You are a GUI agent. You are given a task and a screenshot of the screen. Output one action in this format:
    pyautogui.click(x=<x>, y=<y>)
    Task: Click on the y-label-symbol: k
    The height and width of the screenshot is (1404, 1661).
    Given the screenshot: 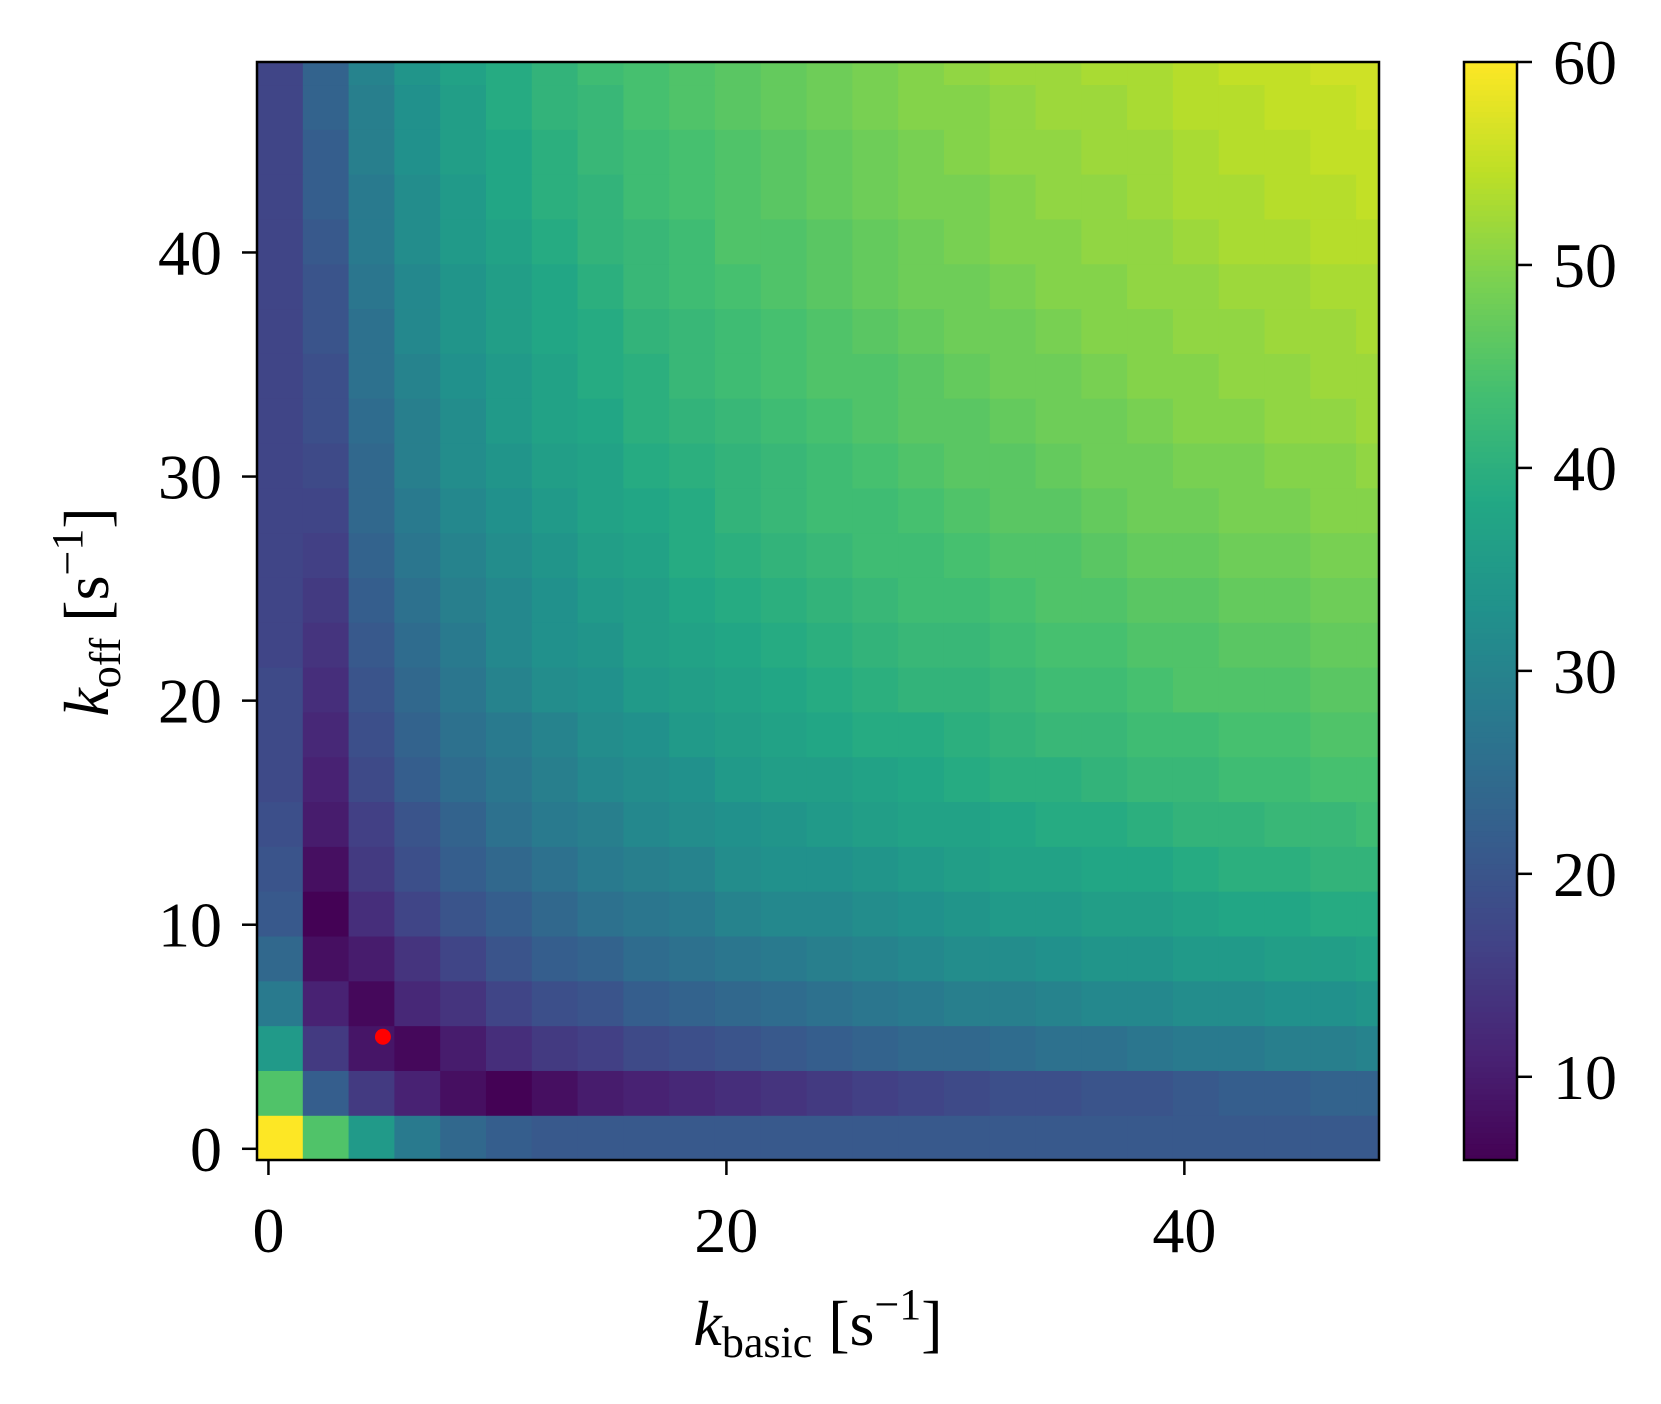 What is the action you would take?
    pyautogui.click(x=86, y=702)
    